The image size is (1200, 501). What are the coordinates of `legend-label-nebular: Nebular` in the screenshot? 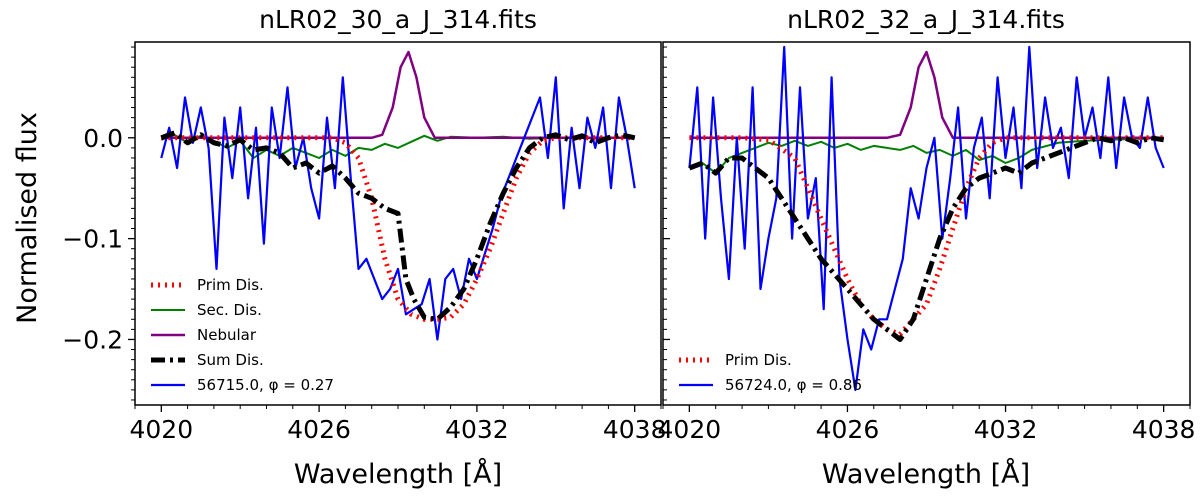 It's located at (227, 335).